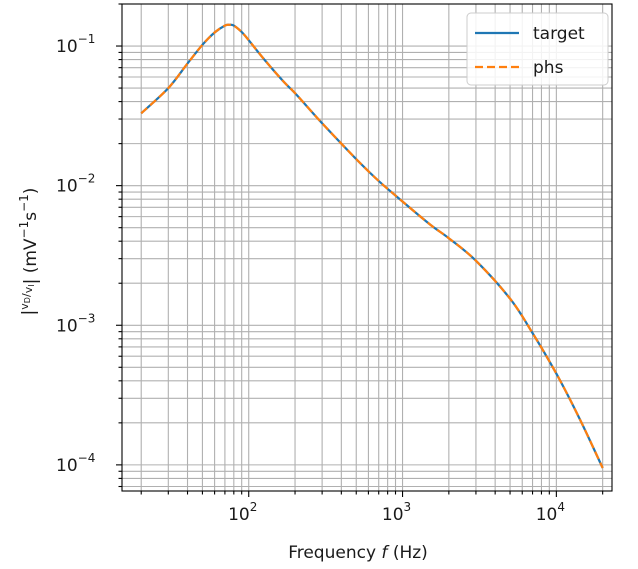 The height and width of the screenshot is (569, 638). I want to click on y-tick-label: 10⁻³, so click(75, 323).